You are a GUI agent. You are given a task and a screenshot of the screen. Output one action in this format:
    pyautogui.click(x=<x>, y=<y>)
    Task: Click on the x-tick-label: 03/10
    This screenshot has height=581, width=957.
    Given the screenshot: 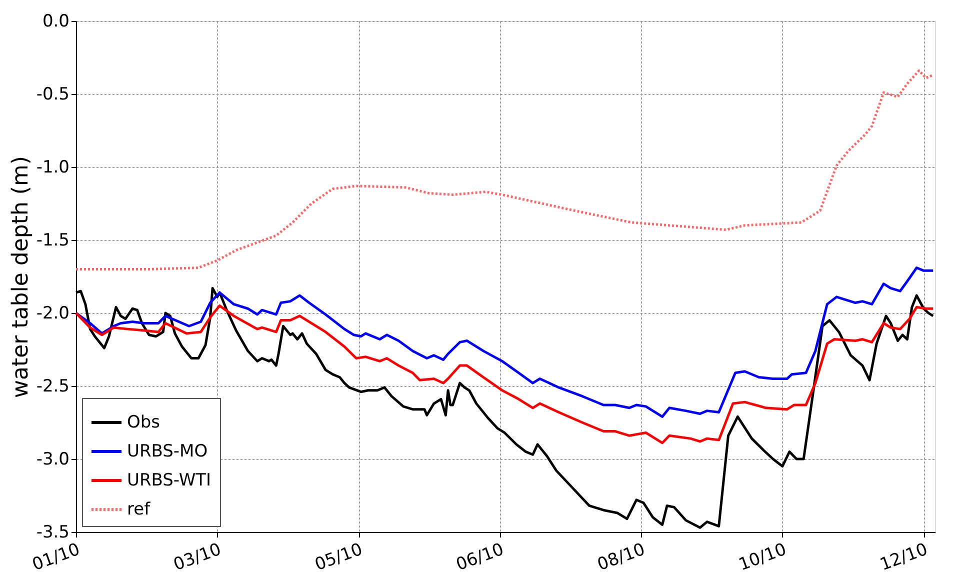 What is the action you would take?
    pyautogui.click(x=197, y=558)
    